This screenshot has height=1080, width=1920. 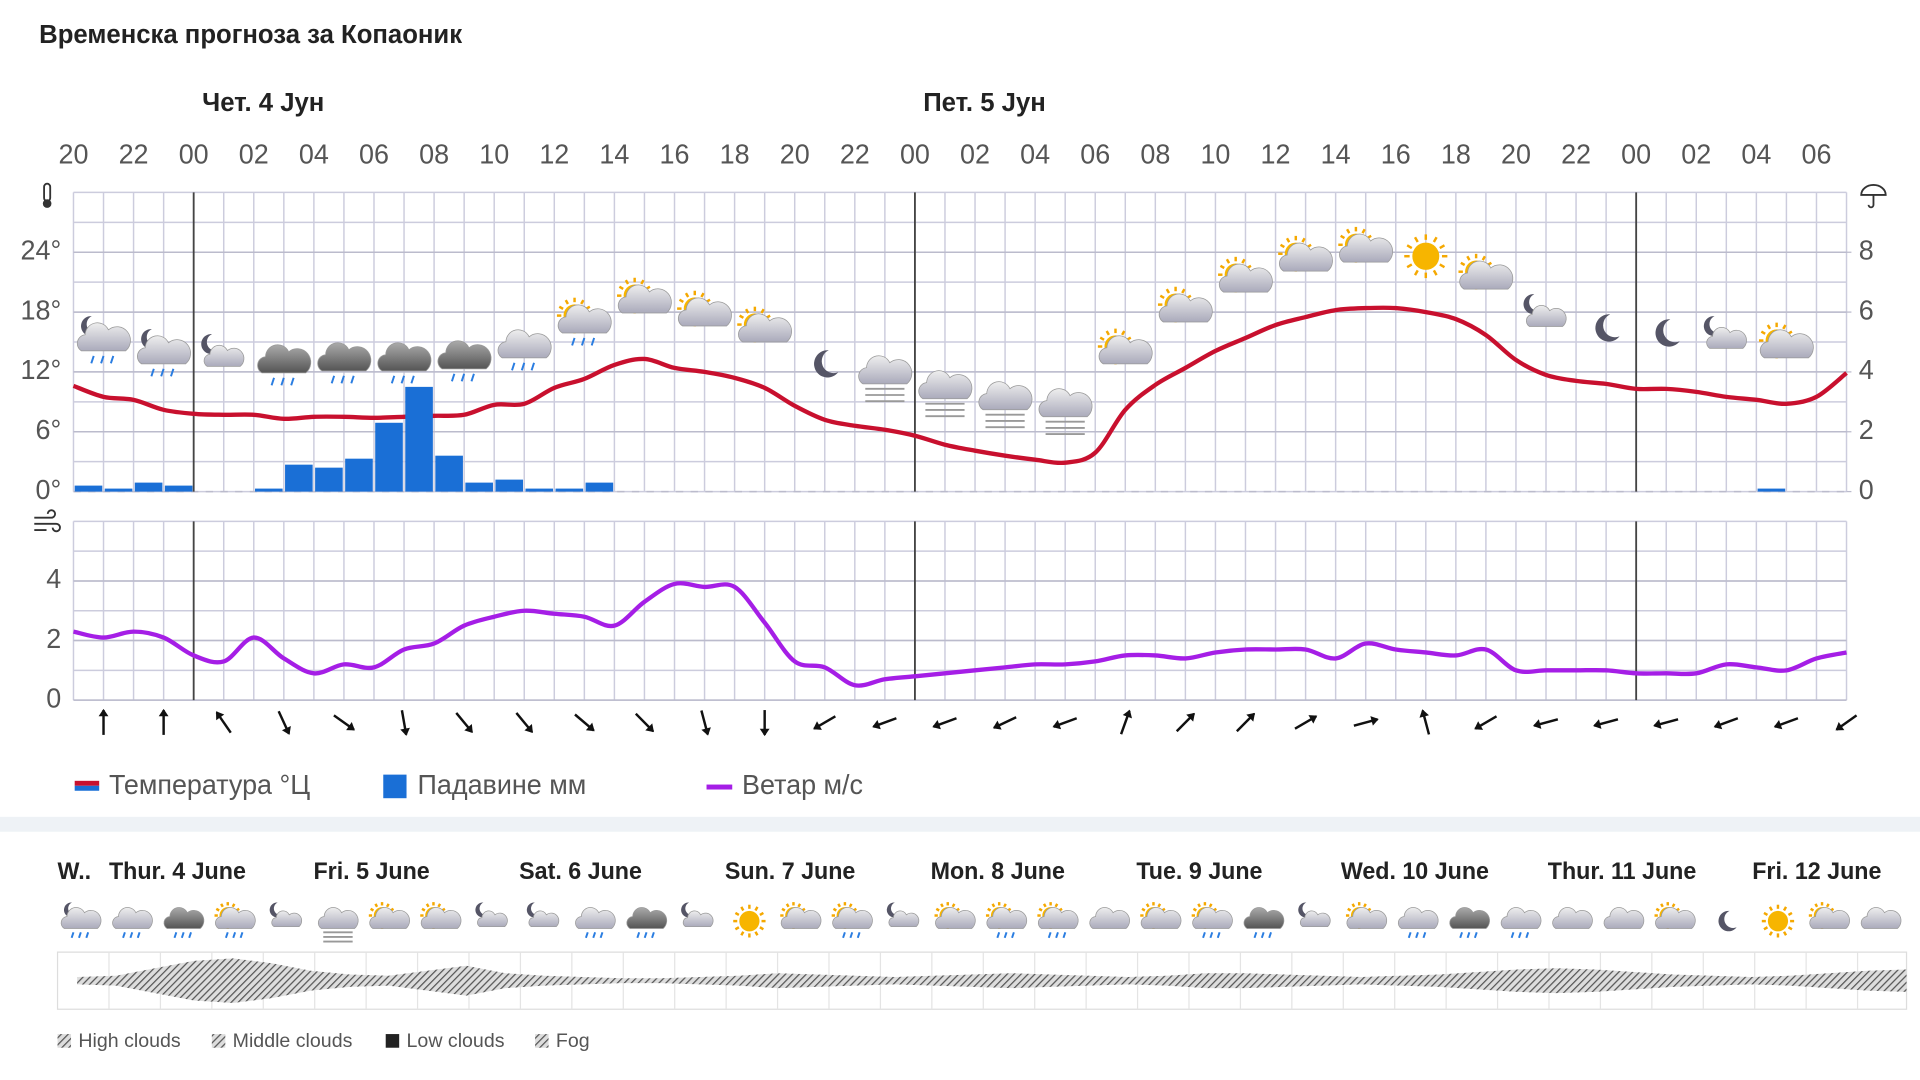 What do you see at coordinates (1866, 429) in the screenshot?
I see `y2-tick-label: 2` at bounding box center [1866, 429].